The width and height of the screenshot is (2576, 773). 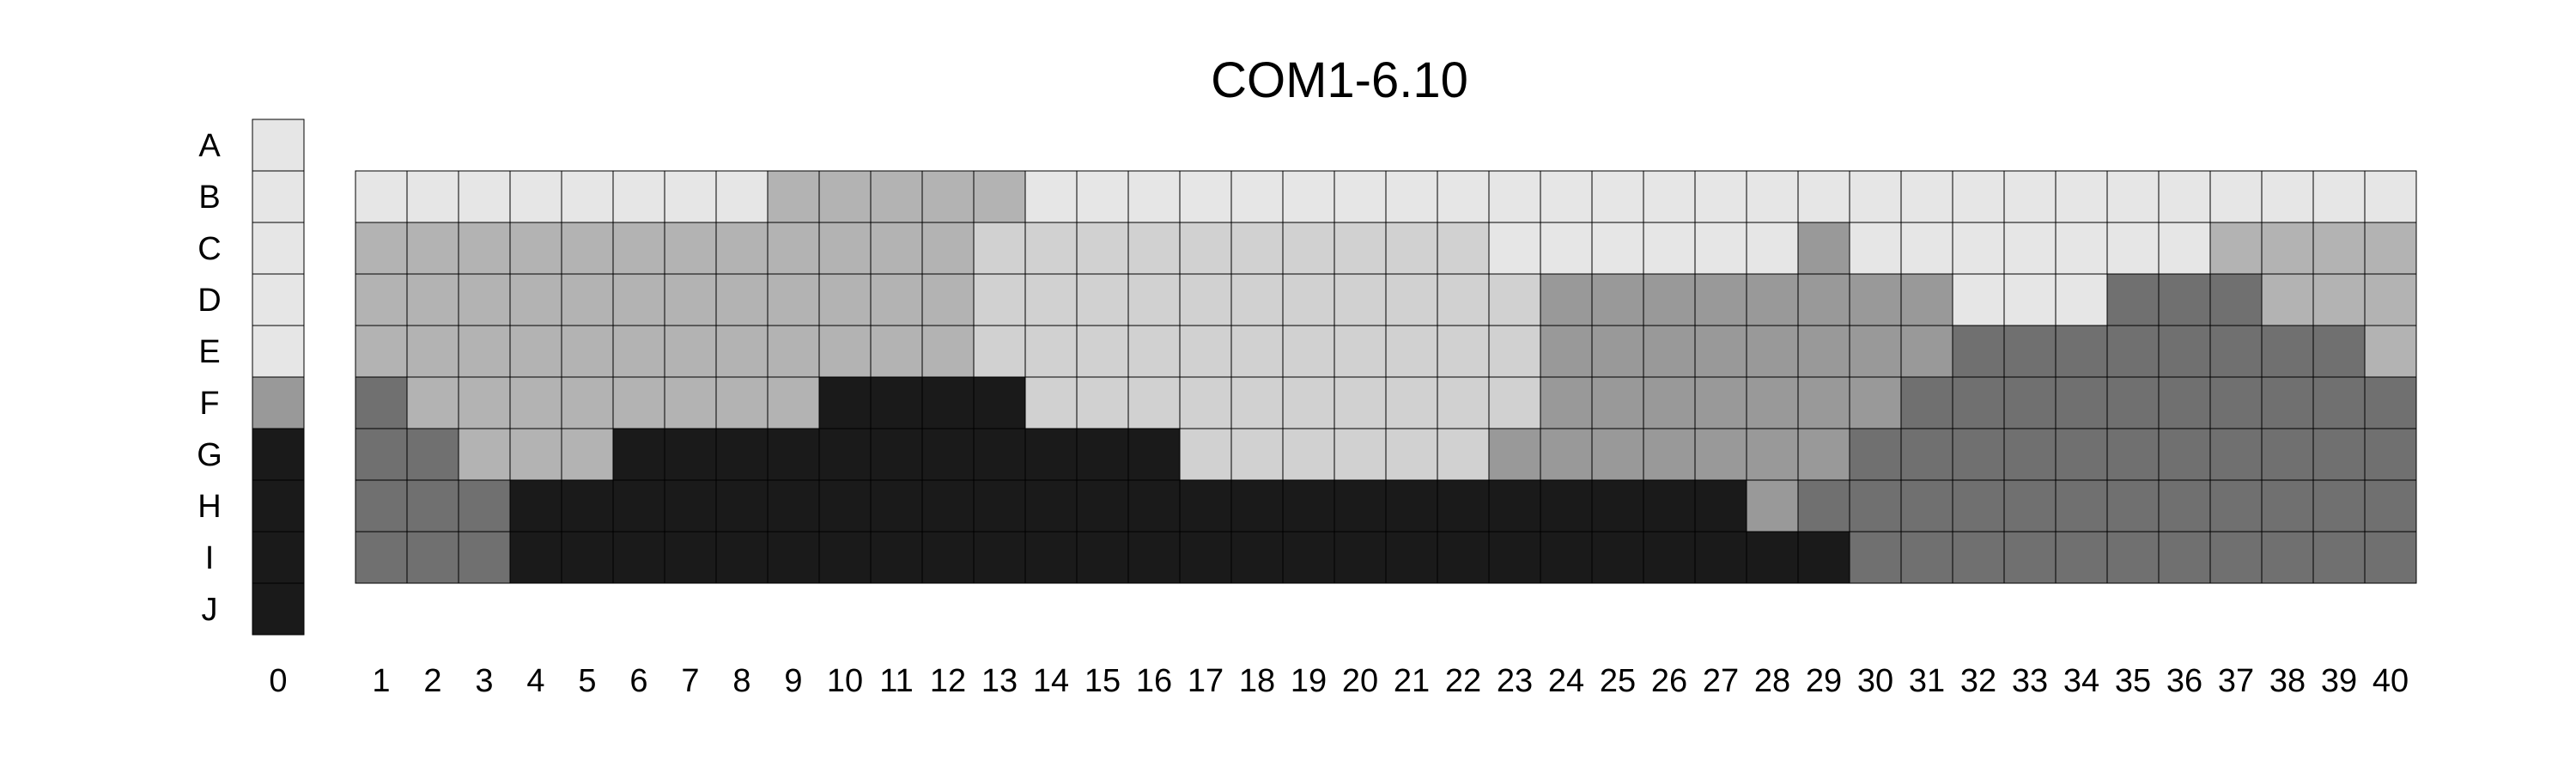 What do you see at coordinates (1772, 681) in the screenshot?
I see `column-label: 28` at bounding box center [1772, 681].